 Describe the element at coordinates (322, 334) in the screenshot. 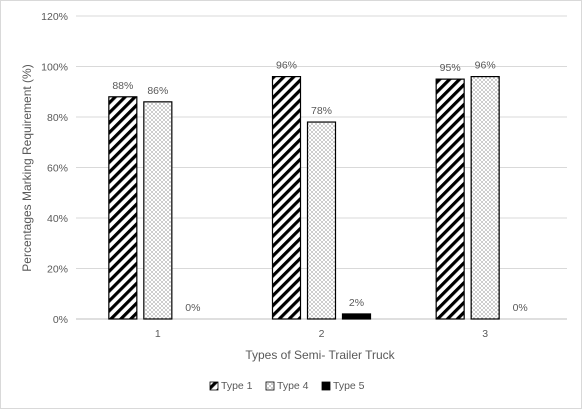

I see `x-tick-label: 2` at that location.